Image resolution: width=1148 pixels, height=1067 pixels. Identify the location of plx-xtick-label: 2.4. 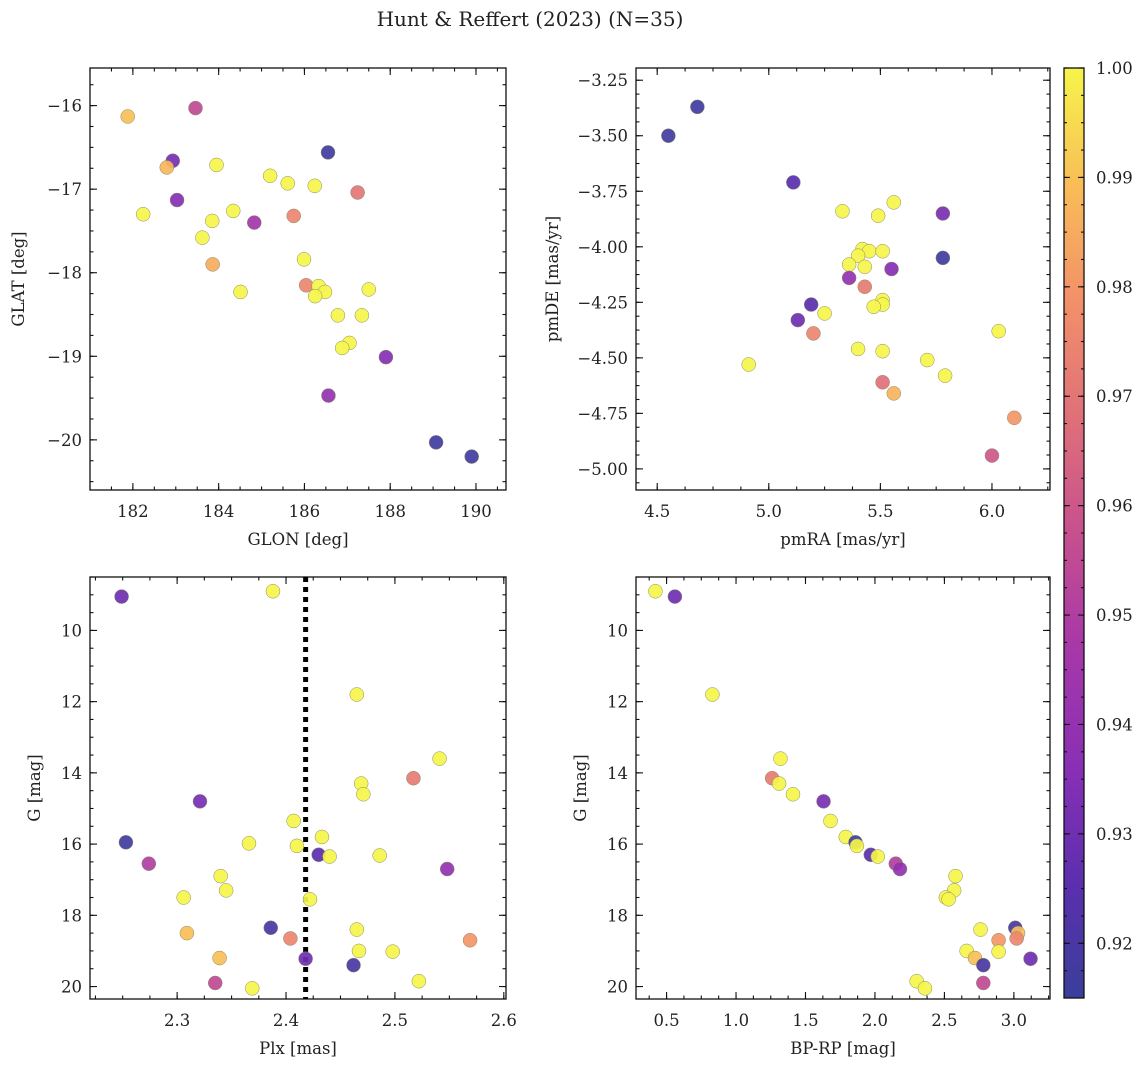
(286, 1020).